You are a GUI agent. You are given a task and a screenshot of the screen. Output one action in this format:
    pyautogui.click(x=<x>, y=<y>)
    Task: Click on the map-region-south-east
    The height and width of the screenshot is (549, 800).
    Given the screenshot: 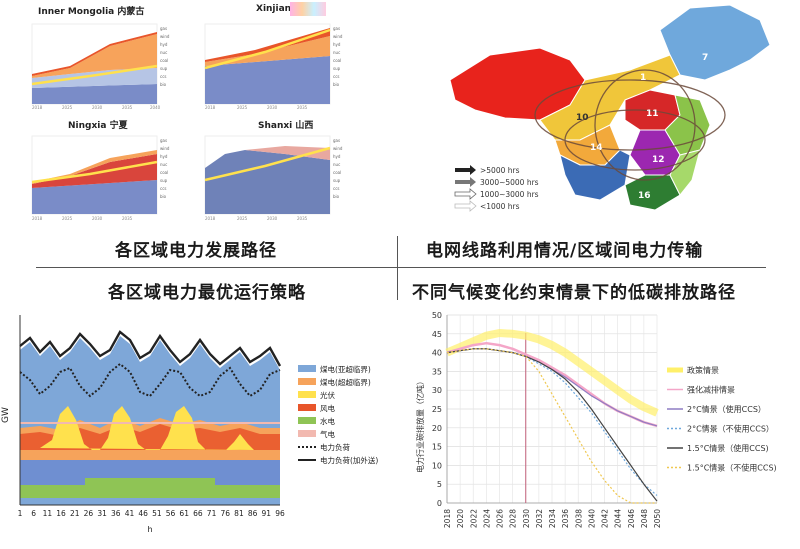 What is the action you would take?
    pyautogui.click(x=685, y=172)
    